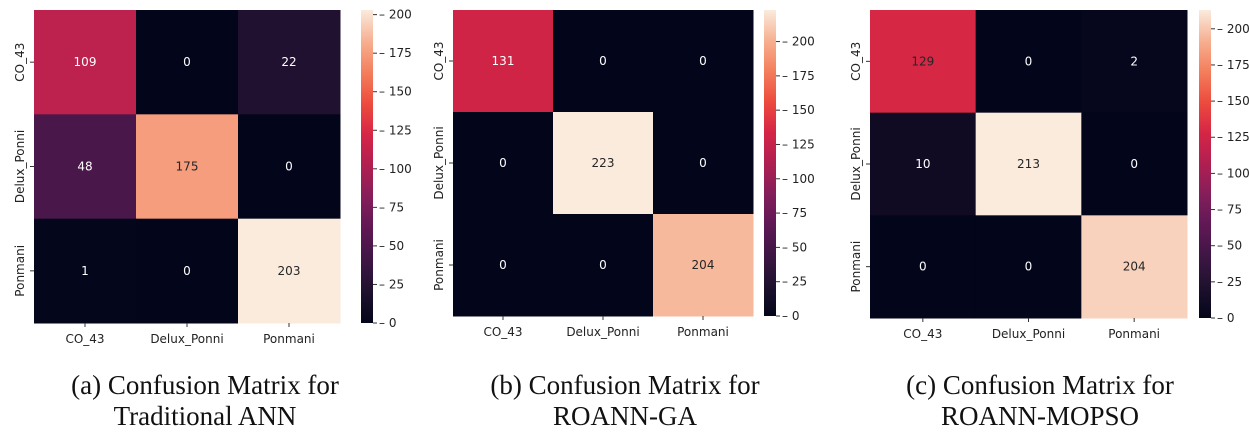 The width and height of the screenshot is (1249, 432). I want to click on cell-value-label: 213, so click(1028, 164).